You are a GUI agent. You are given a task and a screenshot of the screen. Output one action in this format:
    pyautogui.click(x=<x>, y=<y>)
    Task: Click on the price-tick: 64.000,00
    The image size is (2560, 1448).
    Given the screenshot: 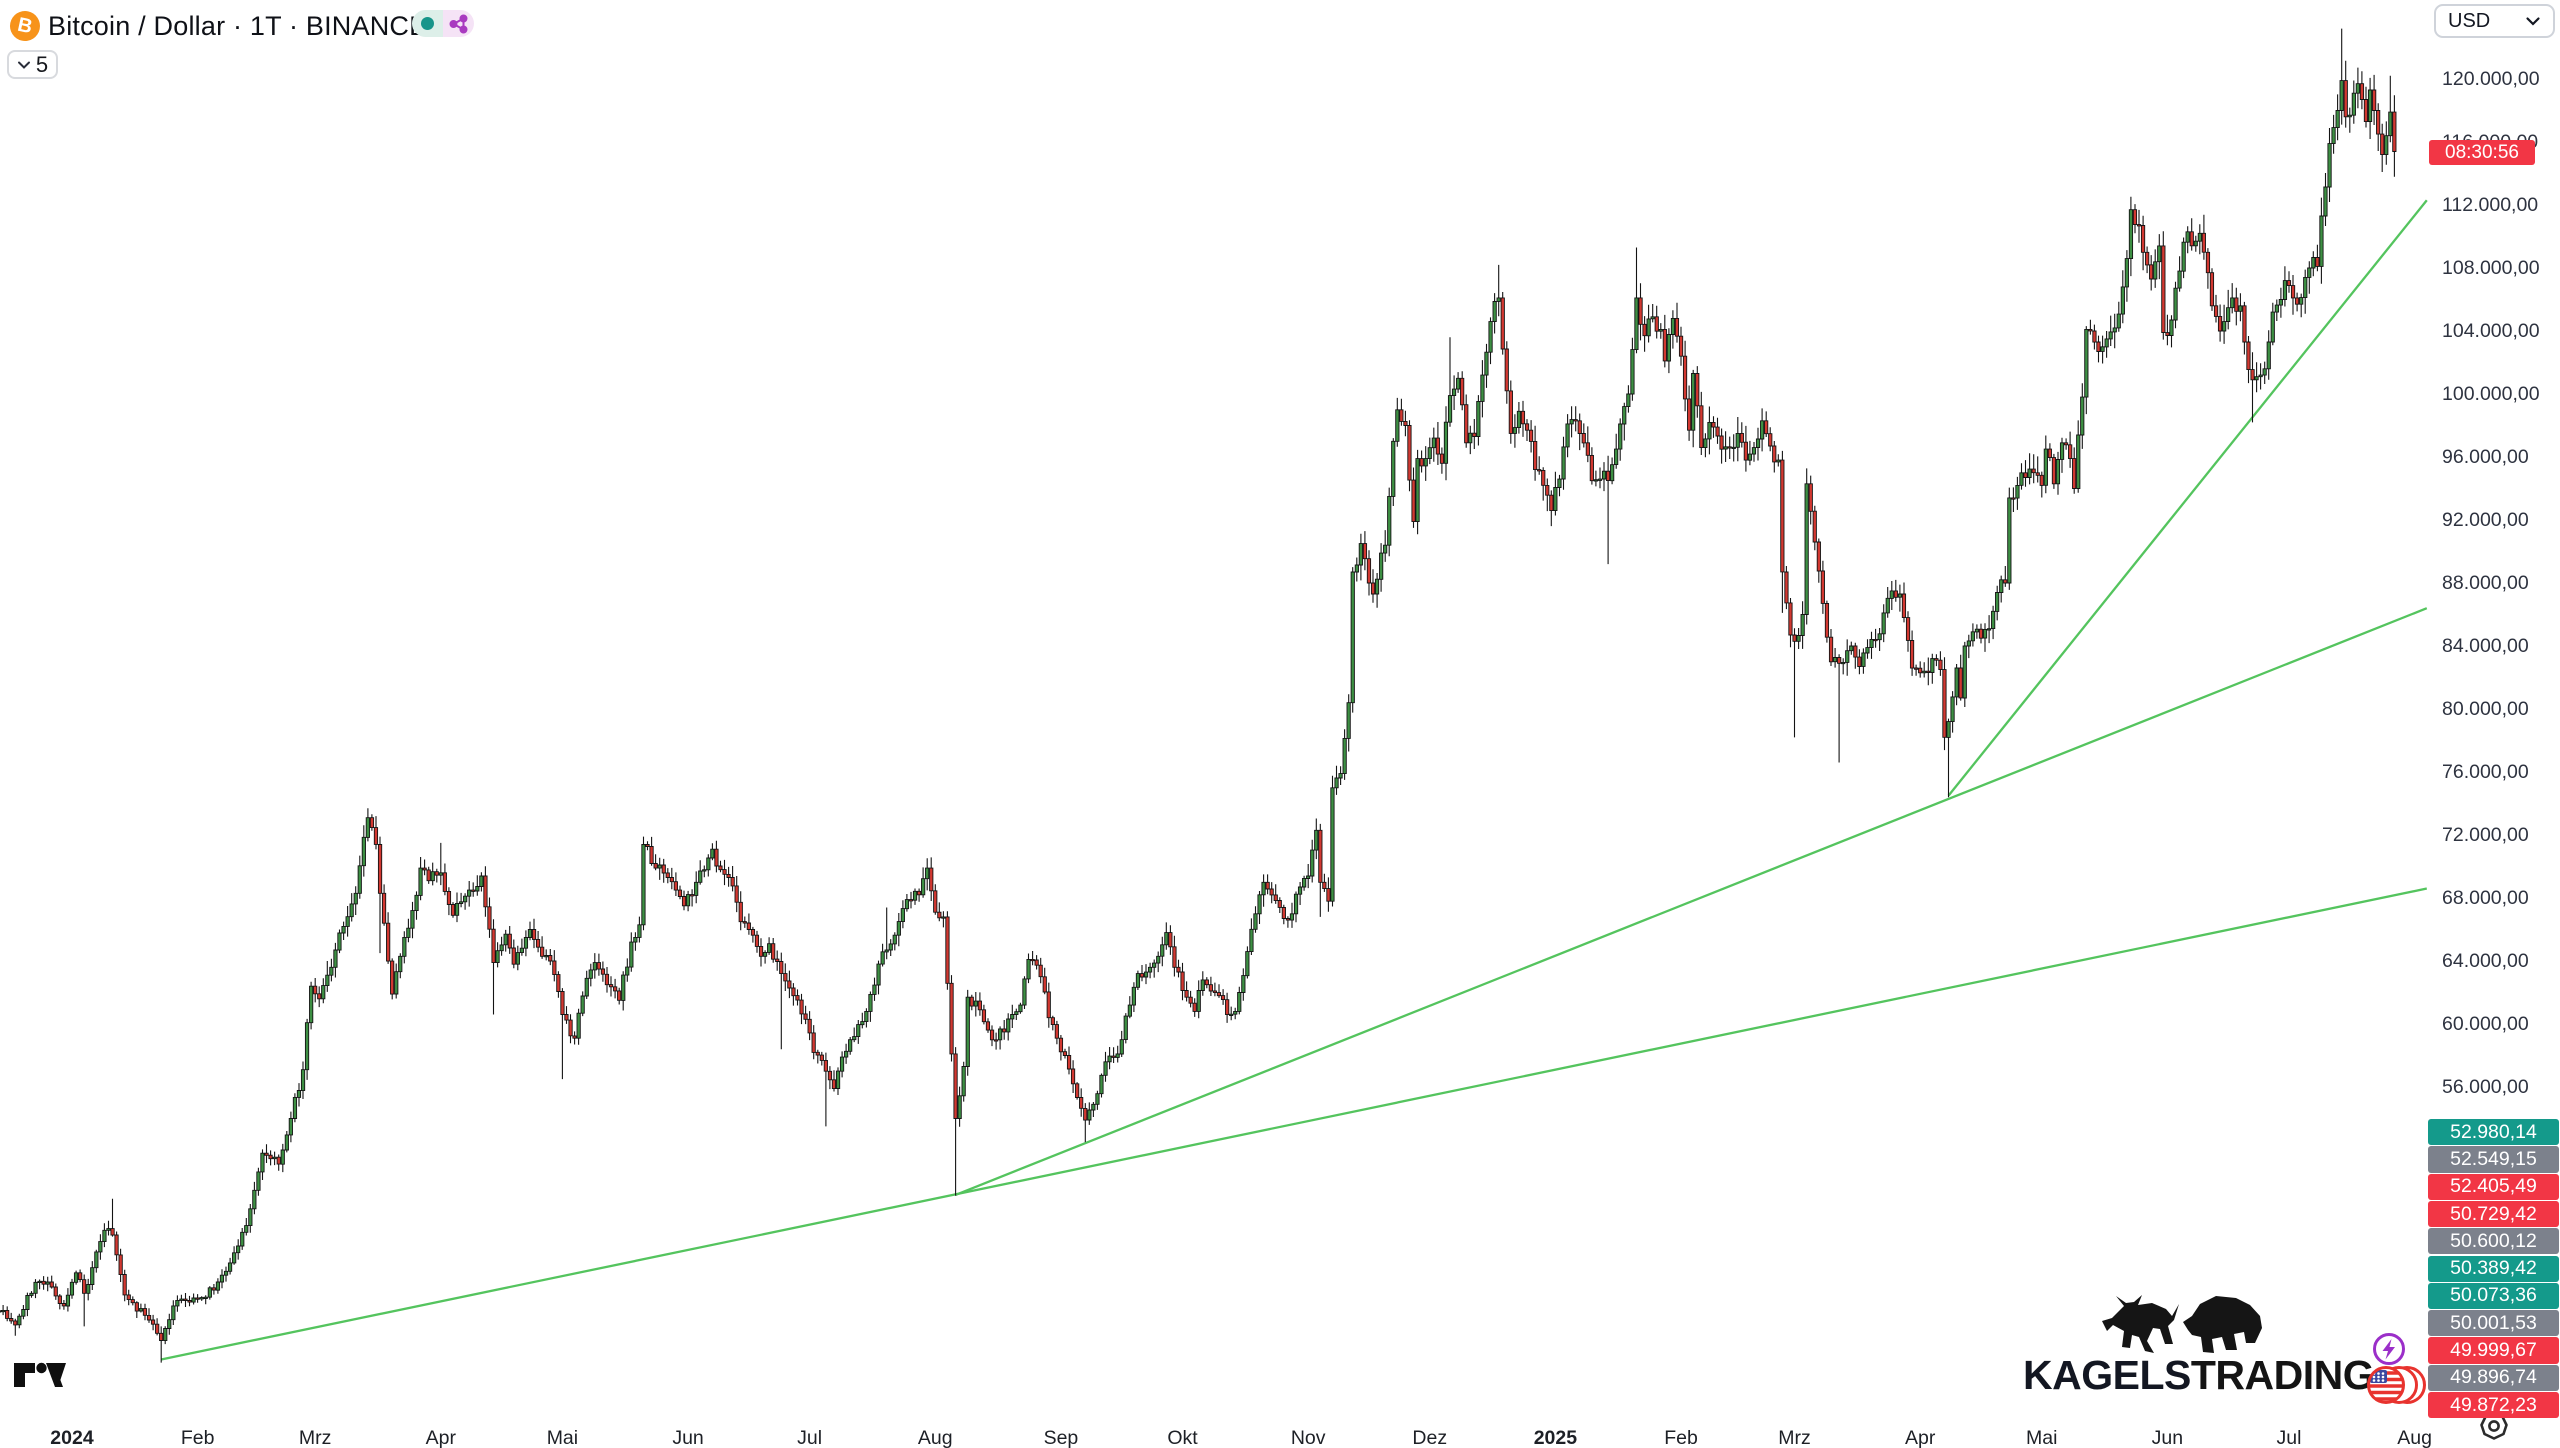 What is the action you would take?
    pyautogui.click(x=2485, y=961)
    